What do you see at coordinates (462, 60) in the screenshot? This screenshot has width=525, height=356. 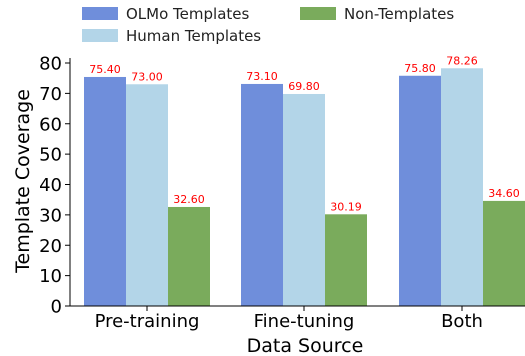 I see `bar-value-label: 78.26` at bounding box center [462, 60].